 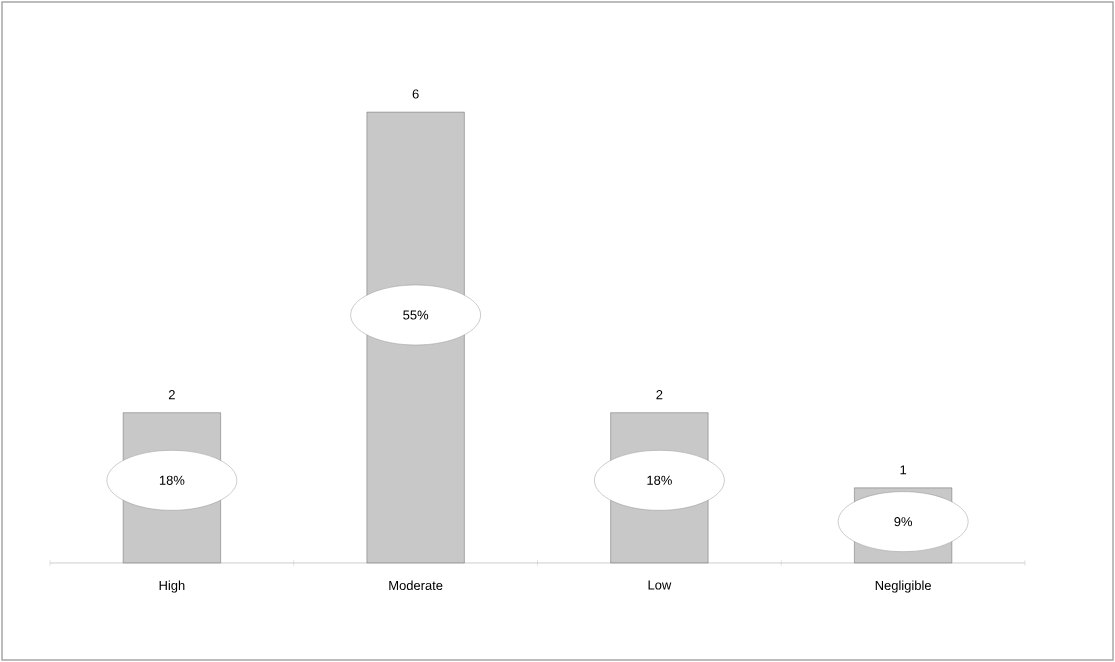 What do you see at coordinates (415, 94) in the screenshot?
I see `data-label: 6` at bounding box center [415, 94].